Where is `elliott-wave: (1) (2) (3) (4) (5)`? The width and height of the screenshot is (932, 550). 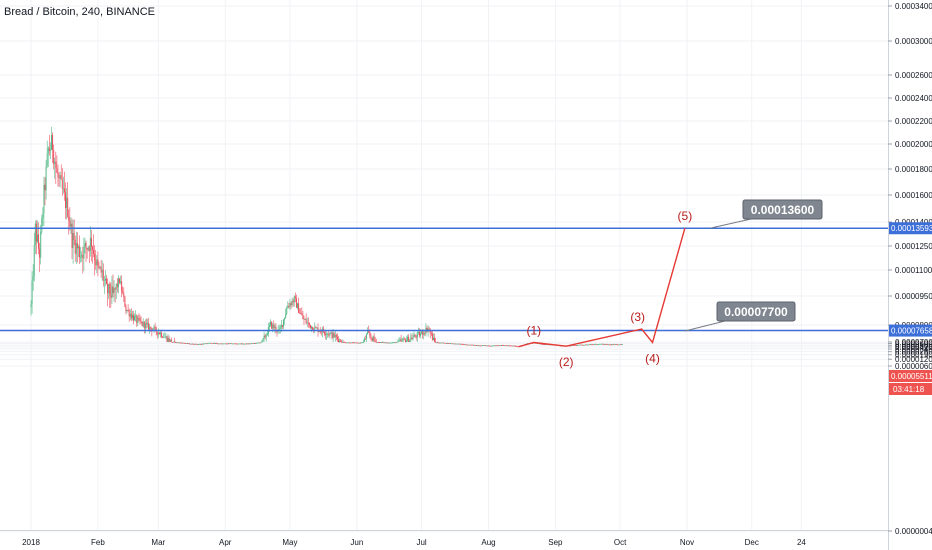 elliott-wave: (1) (2) (3) (4) (5) is located at coordinates (605, 289).